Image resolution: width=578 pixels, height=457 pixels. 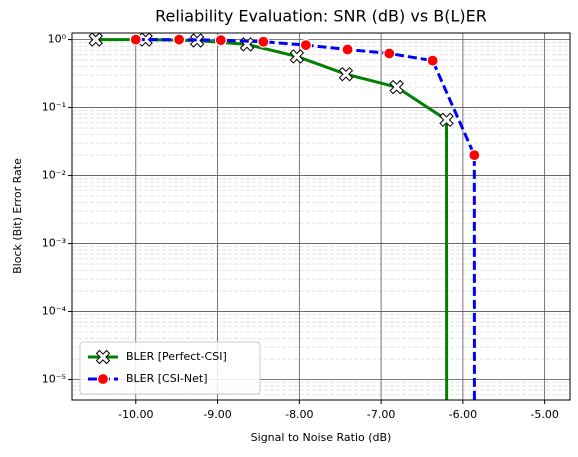 I want to click on legend-label: BLER [CSI-Net], so click(x=167, y=378).